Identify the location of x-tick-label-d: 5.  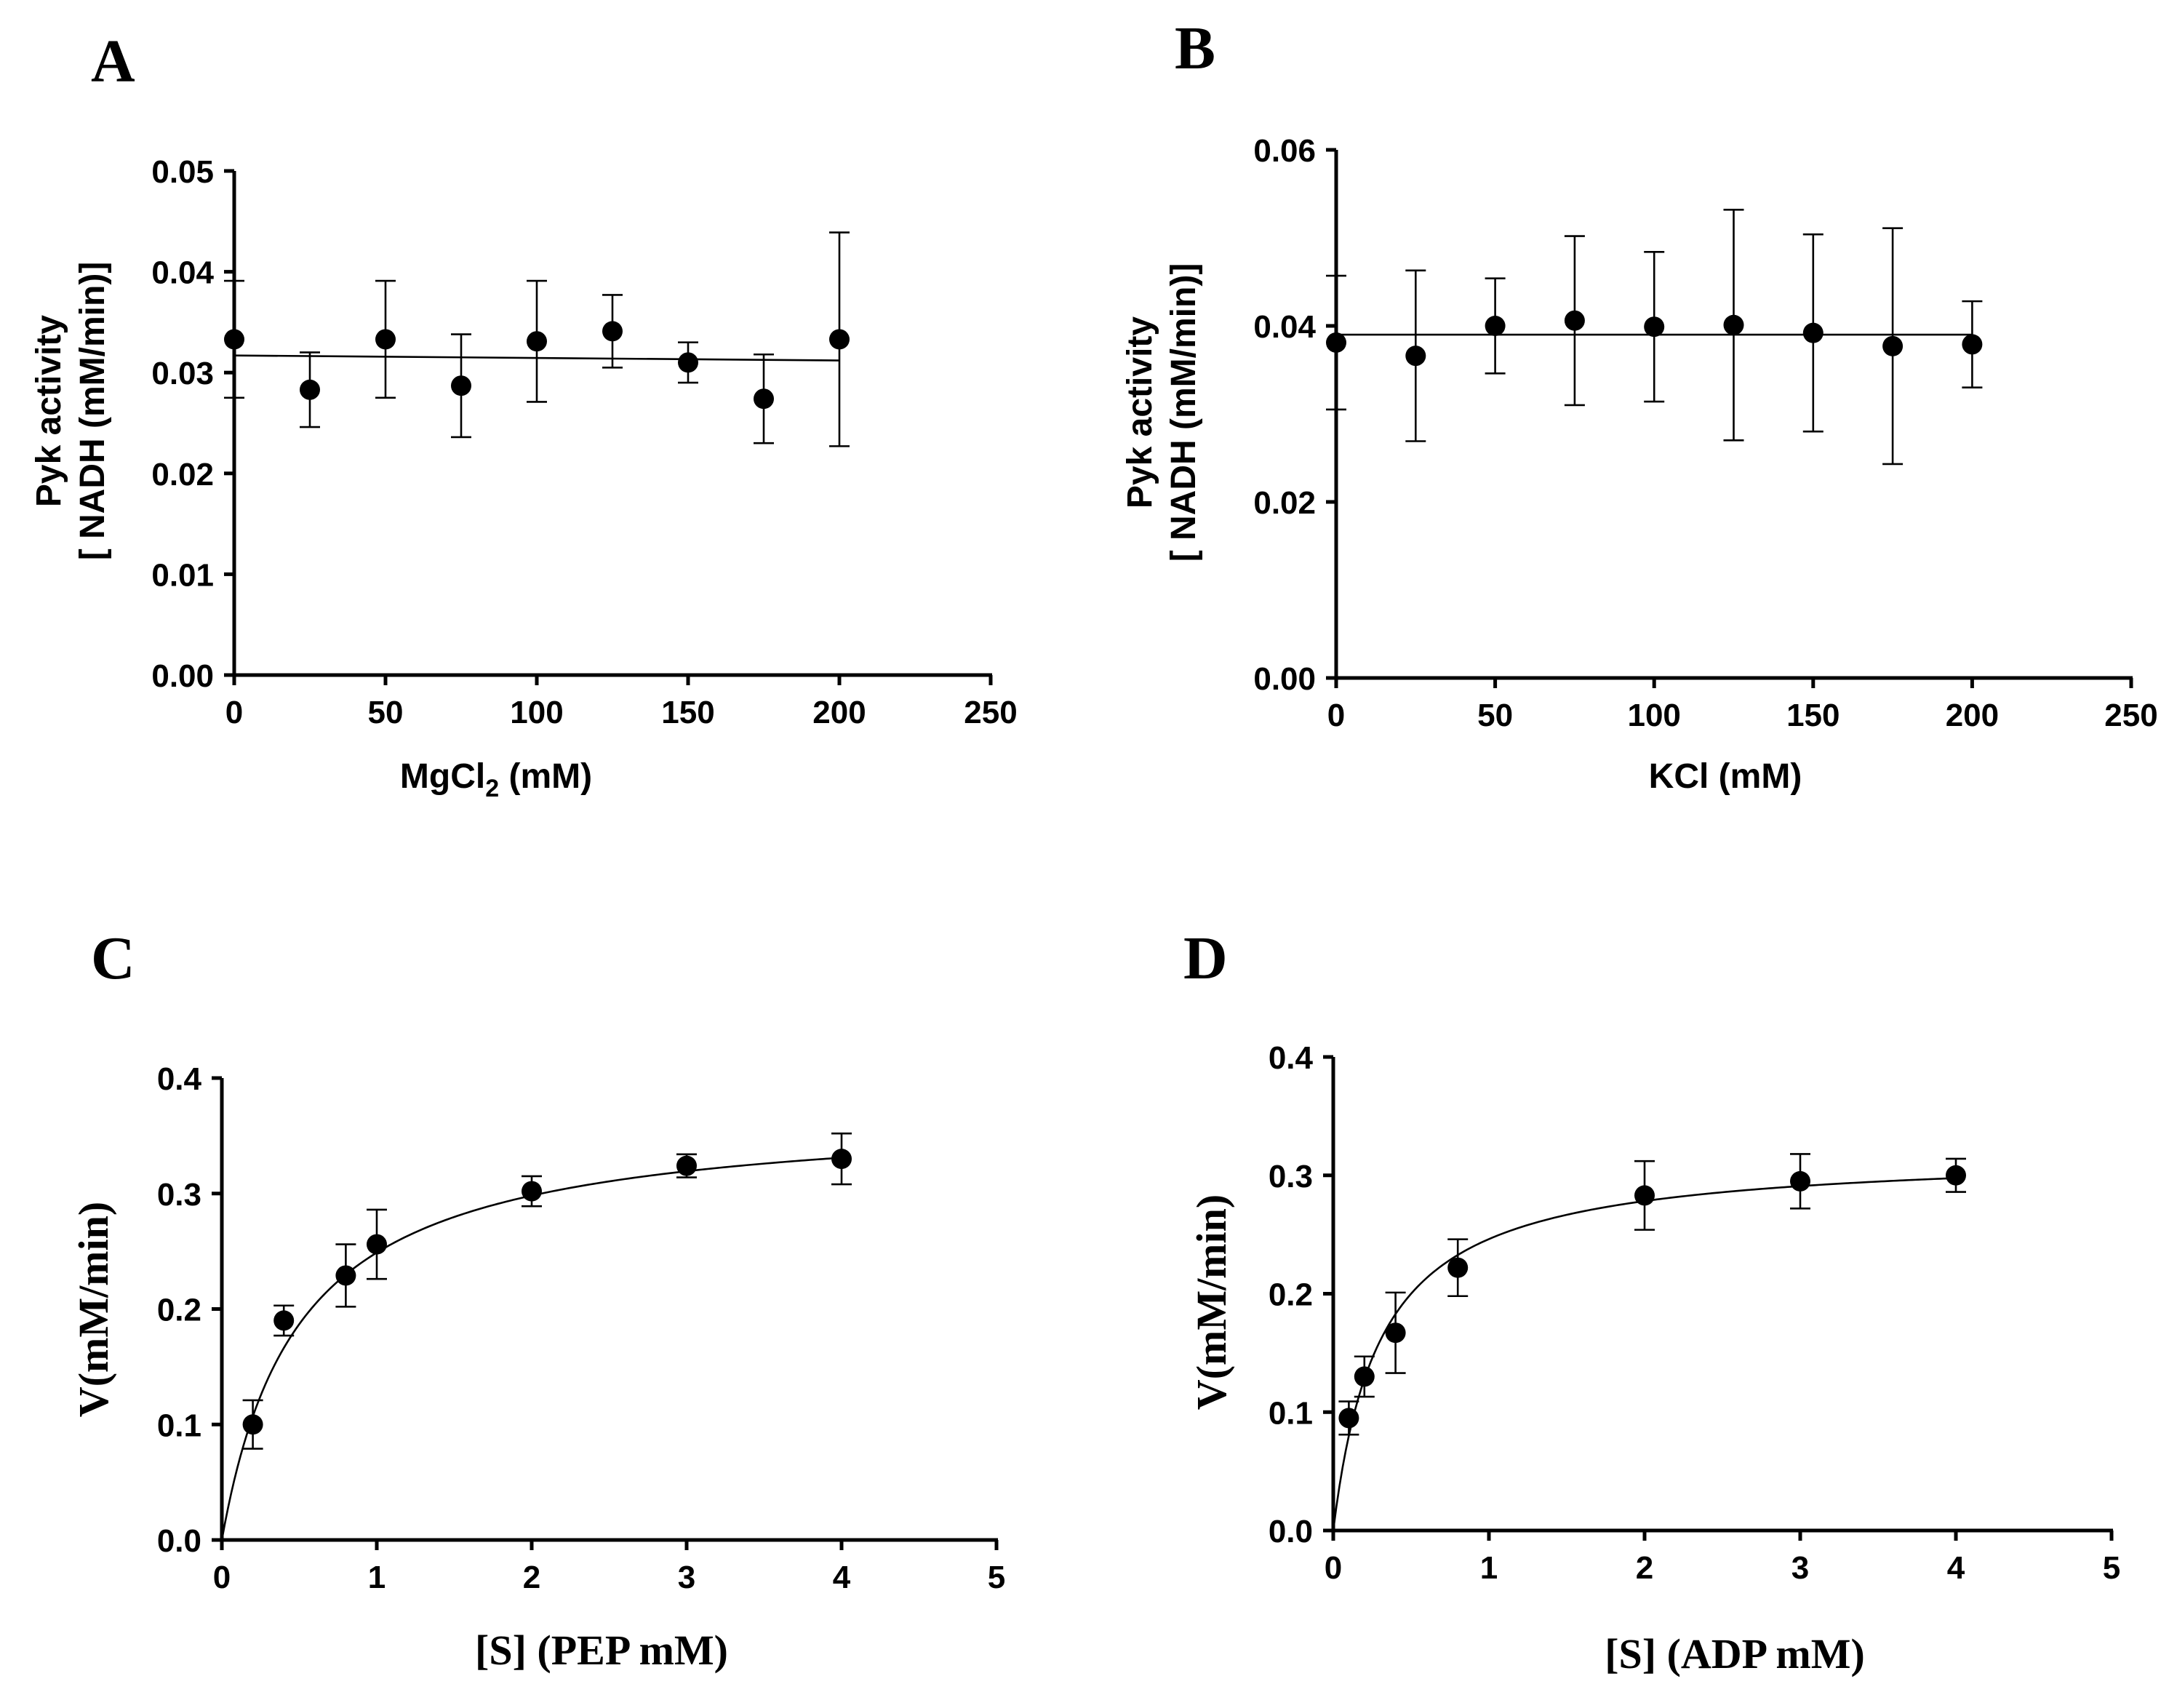
(2111, 1568).